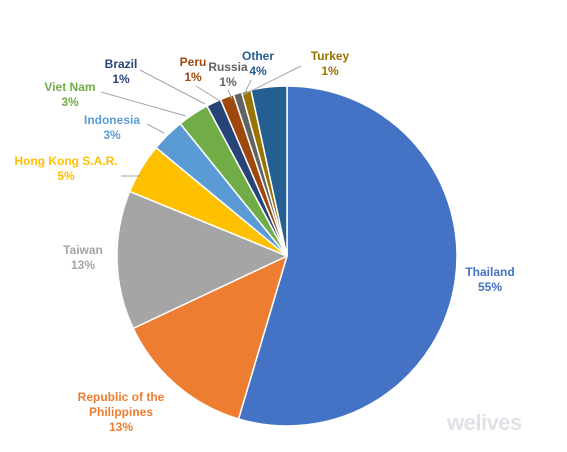 This screenshot has width=567, height=452. What do you see at coordinates (121, 397) in the screenshot?
I see `label-name-republic-of-the-philippines-line-1: Republic of the` at bounding box center [121, 397].